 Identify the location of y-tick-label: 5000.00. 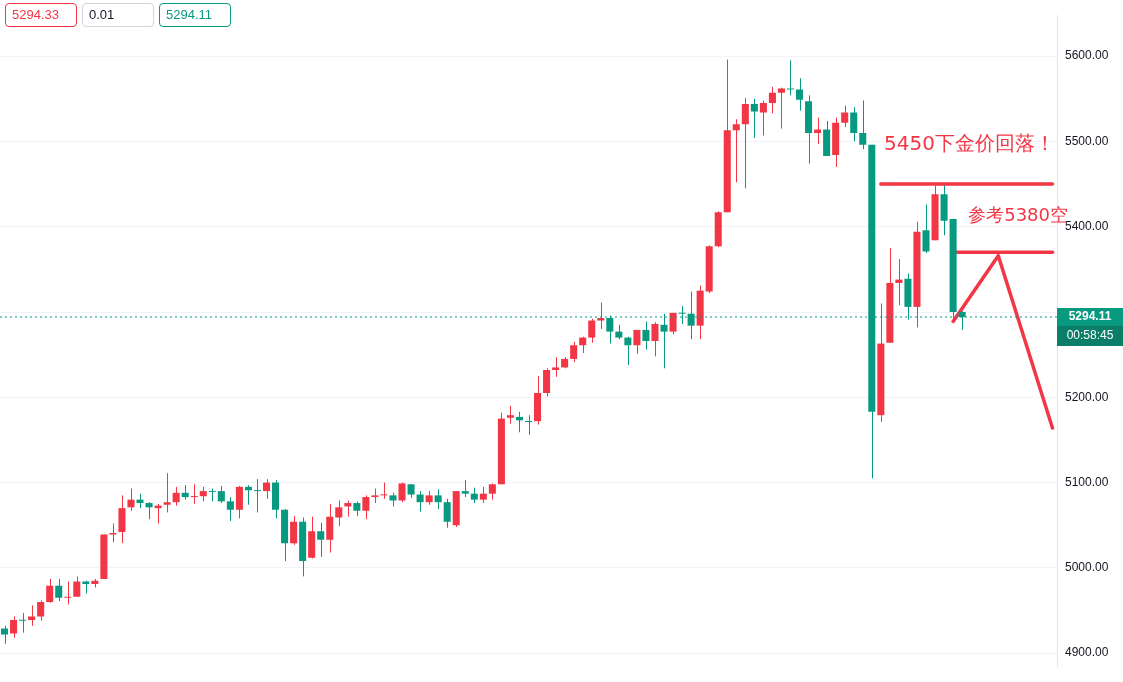
(1087, 567).